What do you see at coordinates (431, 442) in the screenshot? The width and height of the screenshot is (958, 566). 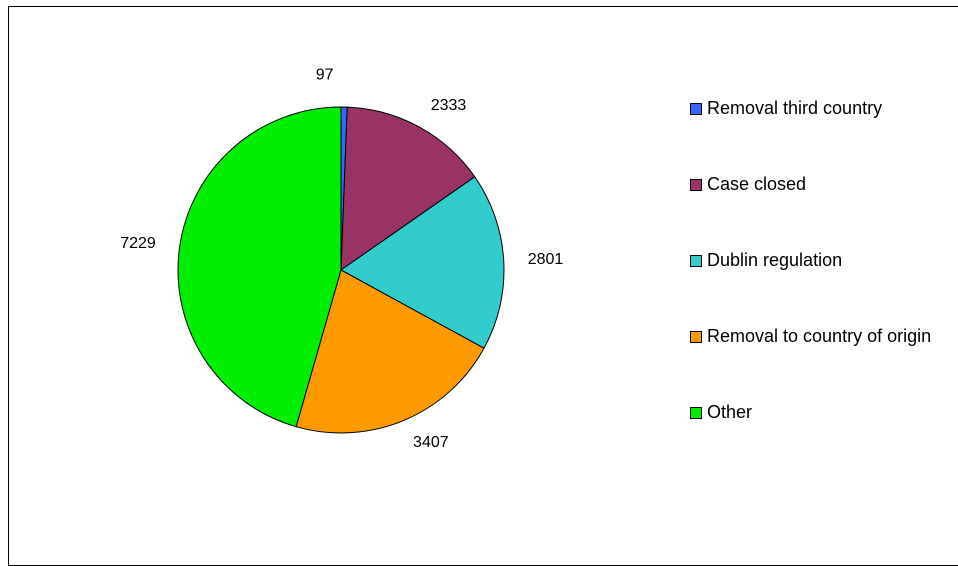 I see `data-label: 3407` at bounding box center [431, 442].